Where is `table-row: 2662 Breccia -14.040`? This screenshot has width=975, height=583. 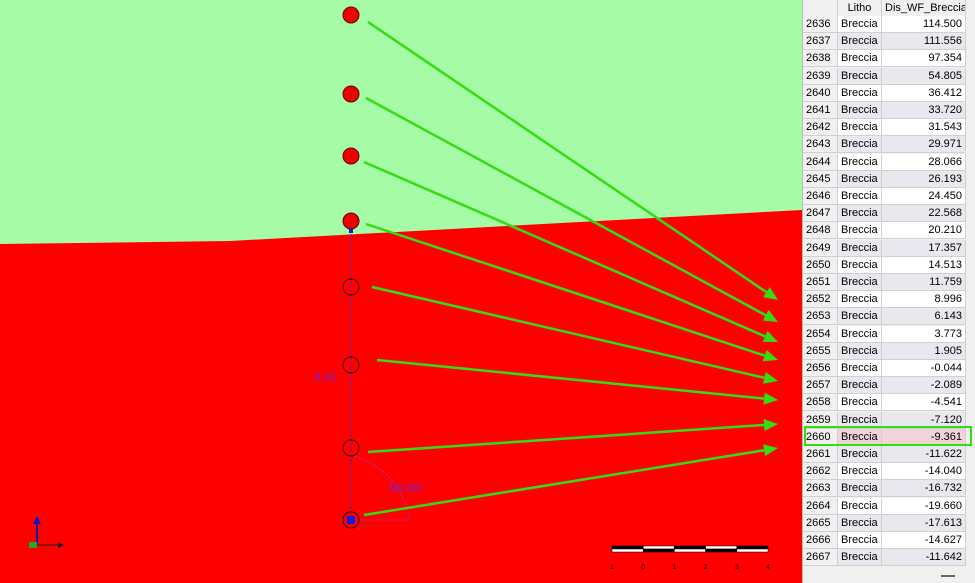 table-row: 2662 Breccia -14.040 is located at coordinates (889, 472).